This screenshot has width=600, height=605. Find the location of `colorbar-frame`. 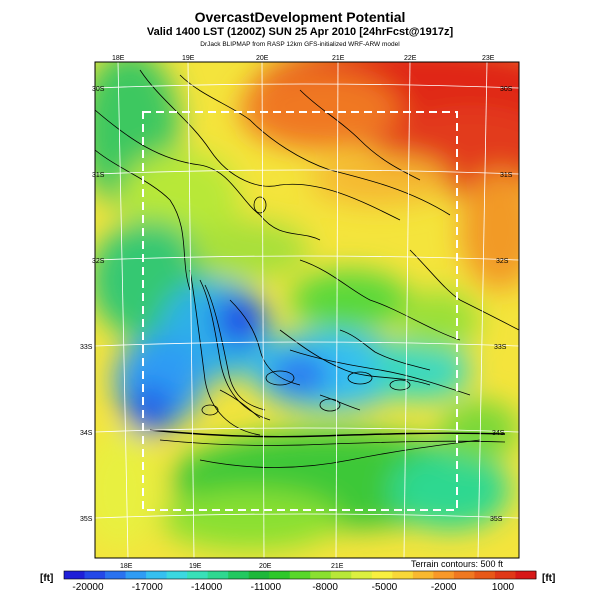

colorbar-frame is located at coordinates (300, 575).